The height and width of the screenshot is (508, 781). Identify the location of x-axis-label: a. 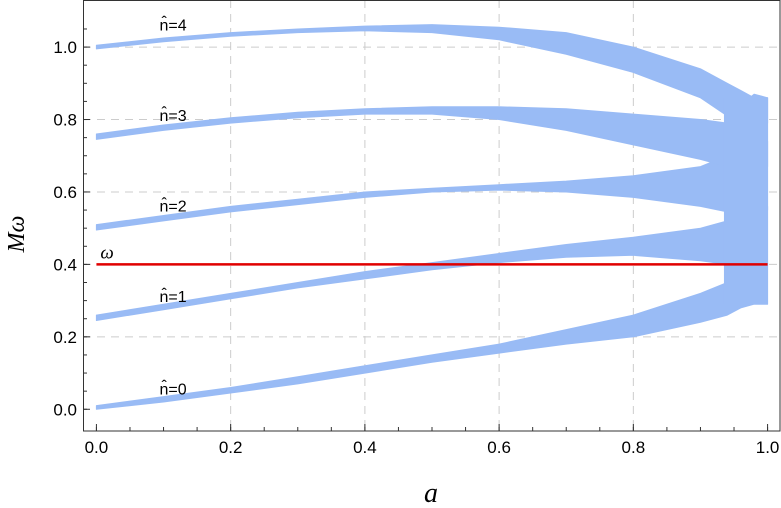
(431, 493).